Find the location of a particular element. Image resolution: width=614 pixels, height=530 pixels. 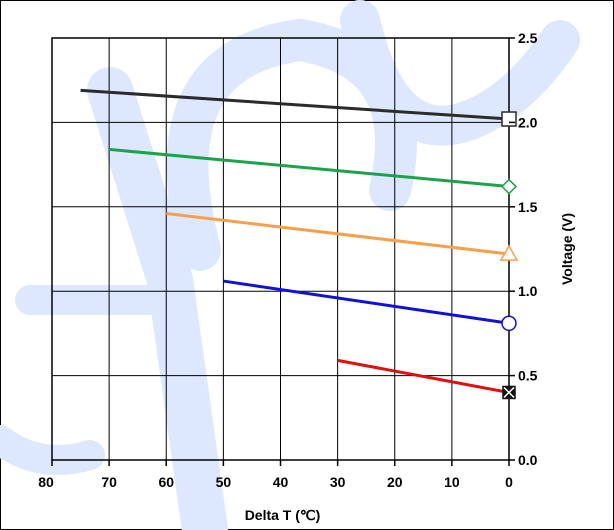

y-tick-label: 0.5 is located at coordinates (528, 376).